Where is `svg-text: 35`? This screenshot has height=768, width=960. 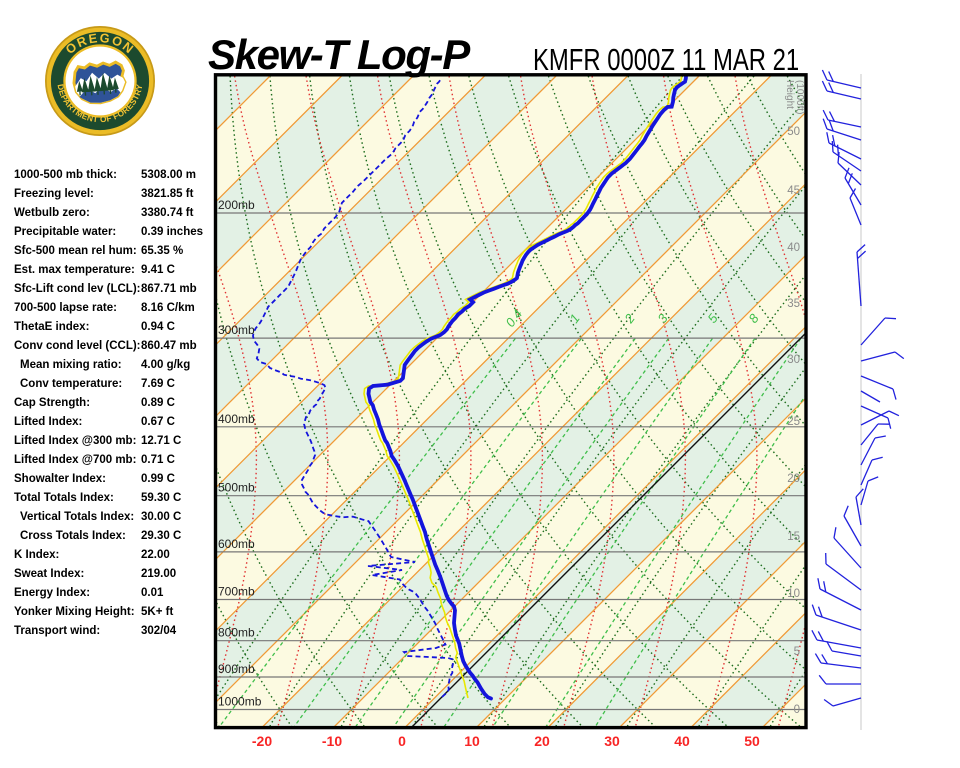
svg-text: 35 is located at coordinates (793, 304).